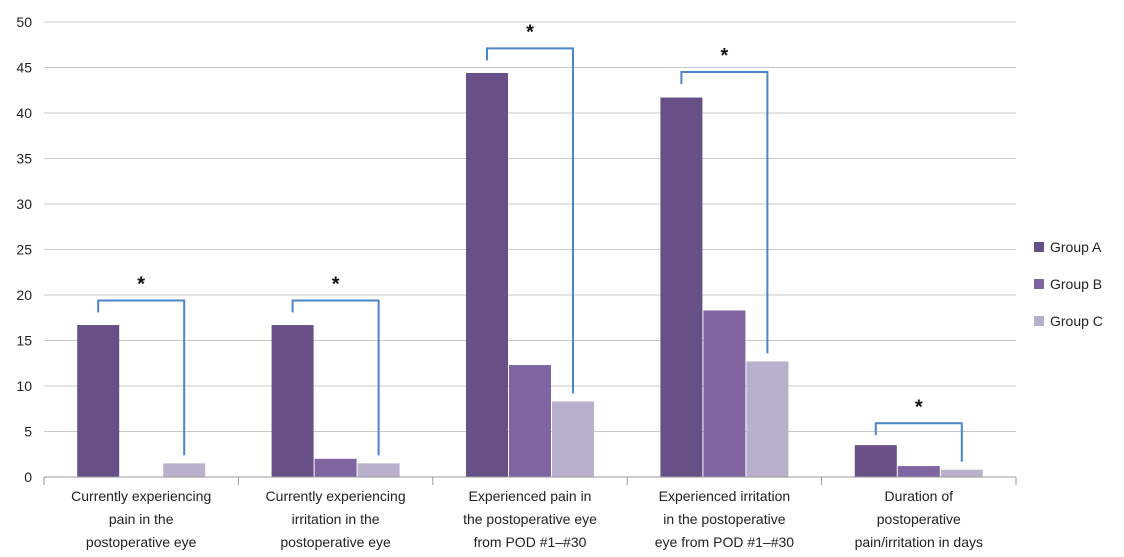 The image size is (1124, 557). I want to click on x-category-label-line: in the postoperative, so click(724, 519).